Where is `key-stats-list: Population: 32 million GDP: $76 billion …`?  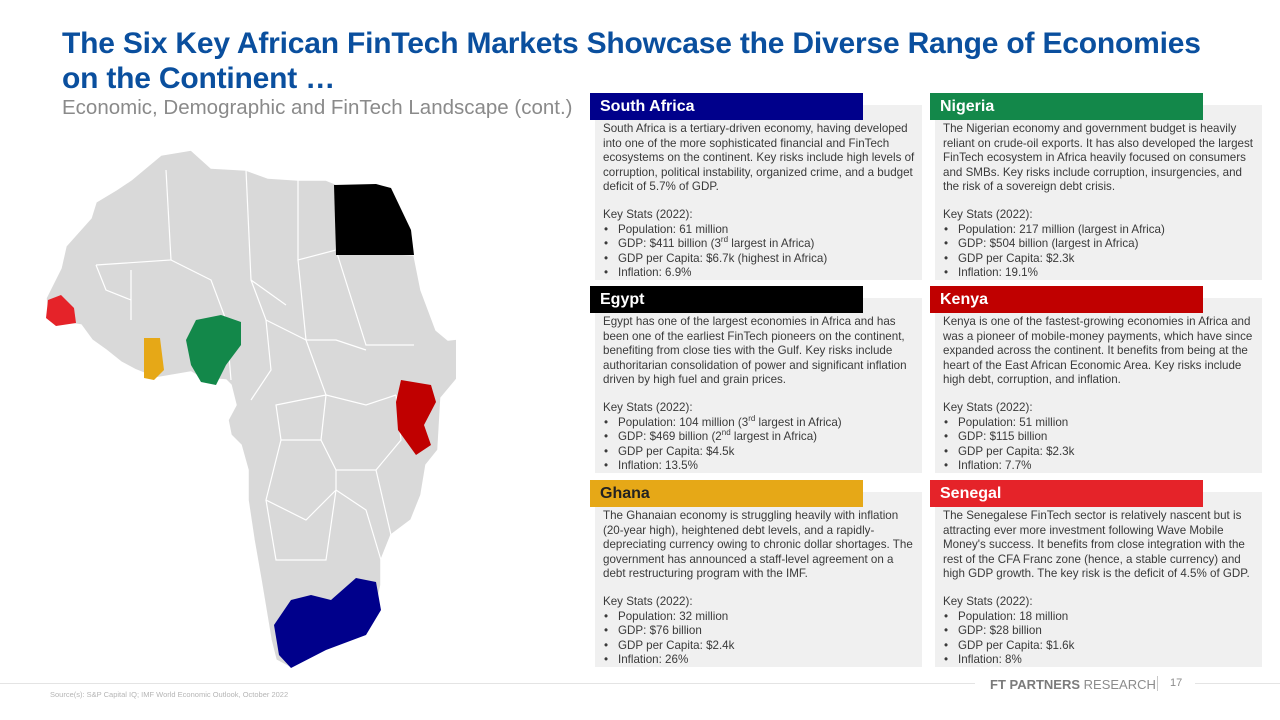
key-stats-list: Population: 32 million GDP: $76 billion … is located at coordinates (760, 639).